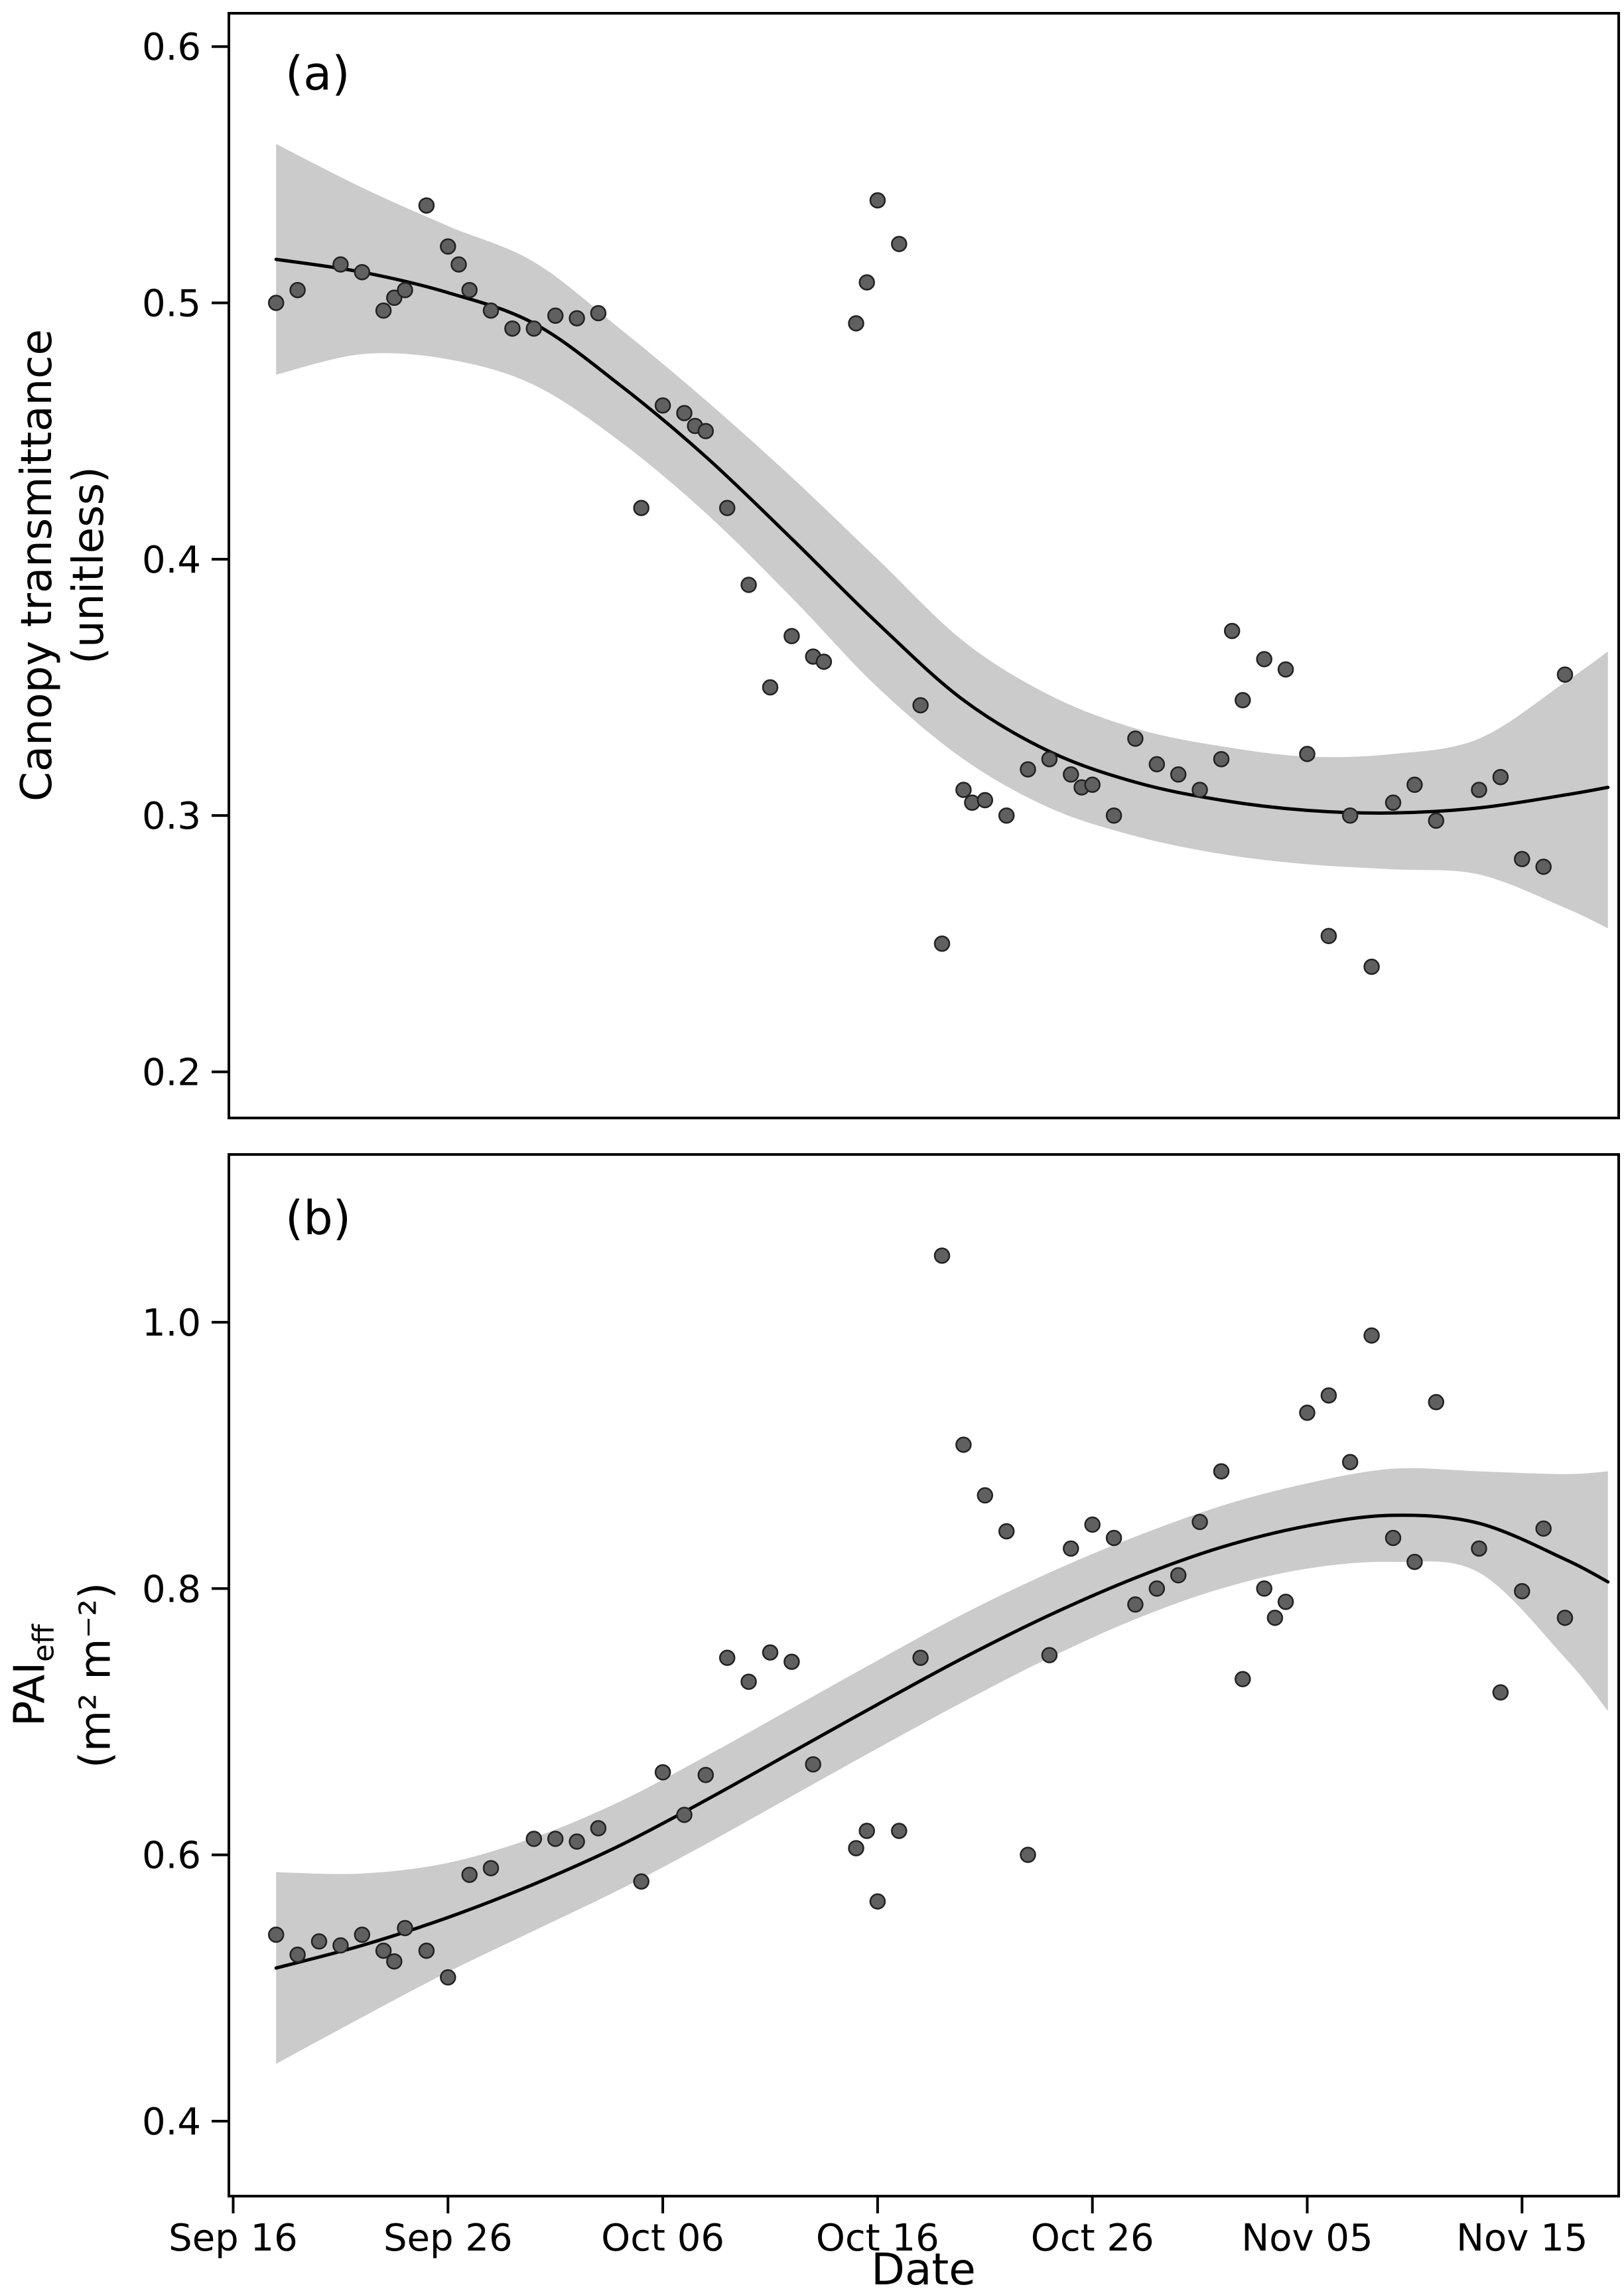 The image size is (1624, 2293). Describe the element at coordinates (30, 1693) in the screenshot. I see `y-axis-title-b-main: PAI` at that location.